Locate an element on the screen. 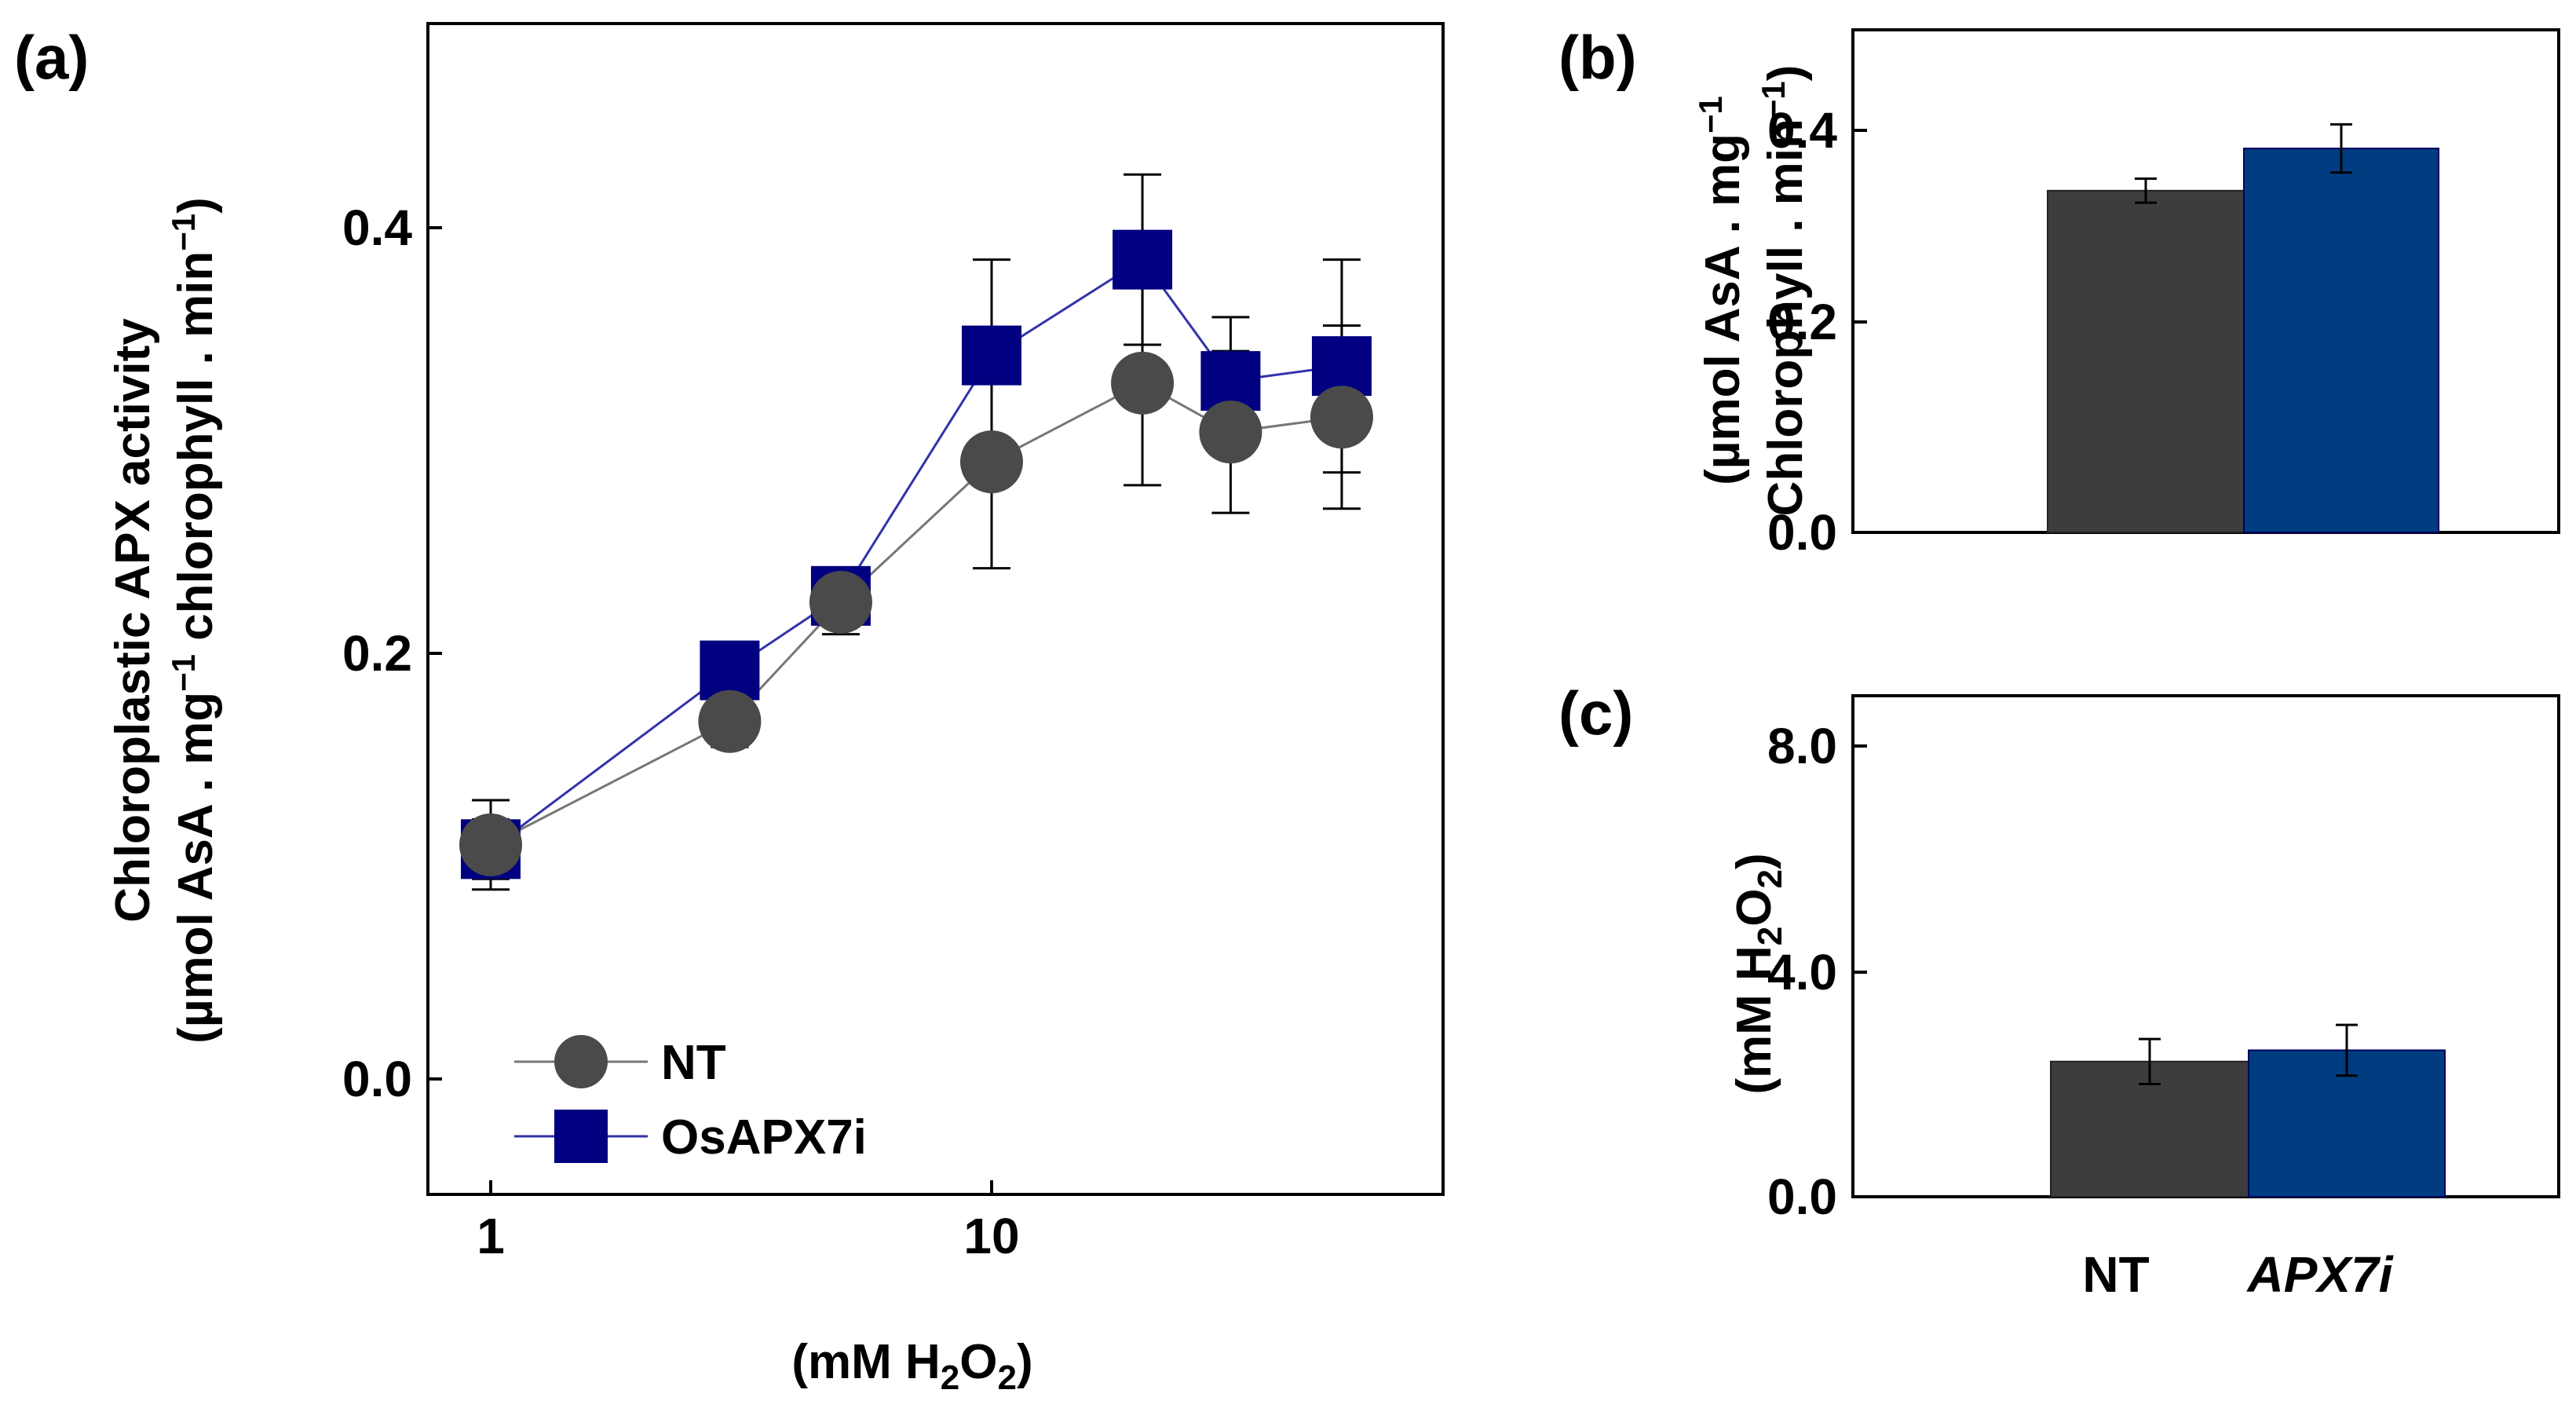 Image resolution: width=2576 pixels, height=1408 pixels. legend-nt-marker is located at coordinates (581, 1061).